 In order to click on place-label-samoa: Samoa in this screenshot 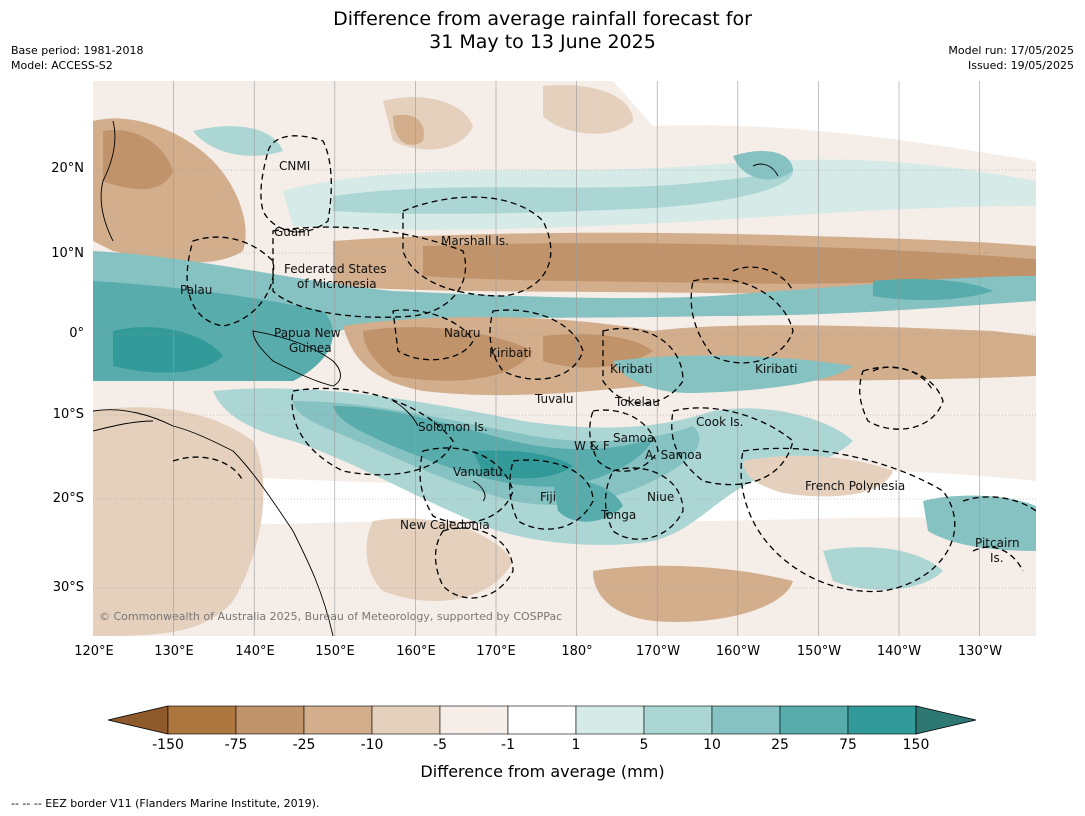, I will do `click(634, 438)`.